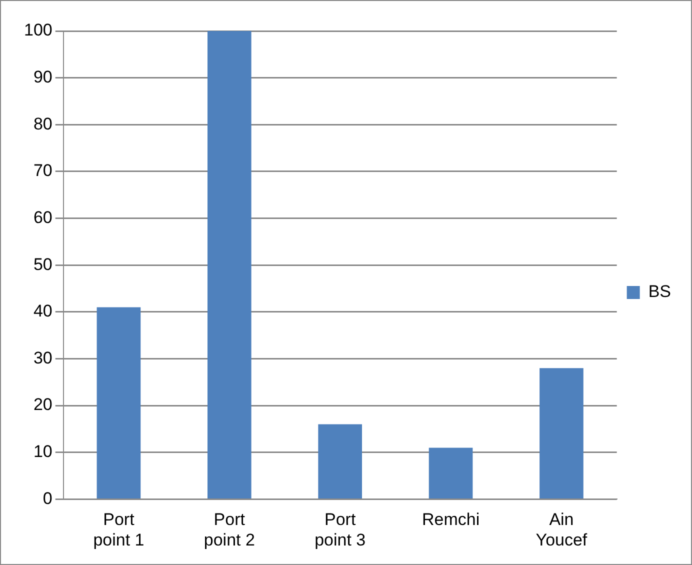 The width and height of the screenshot is (692, 565). I want to click on y-tick-label: 70, so click(42, 170).